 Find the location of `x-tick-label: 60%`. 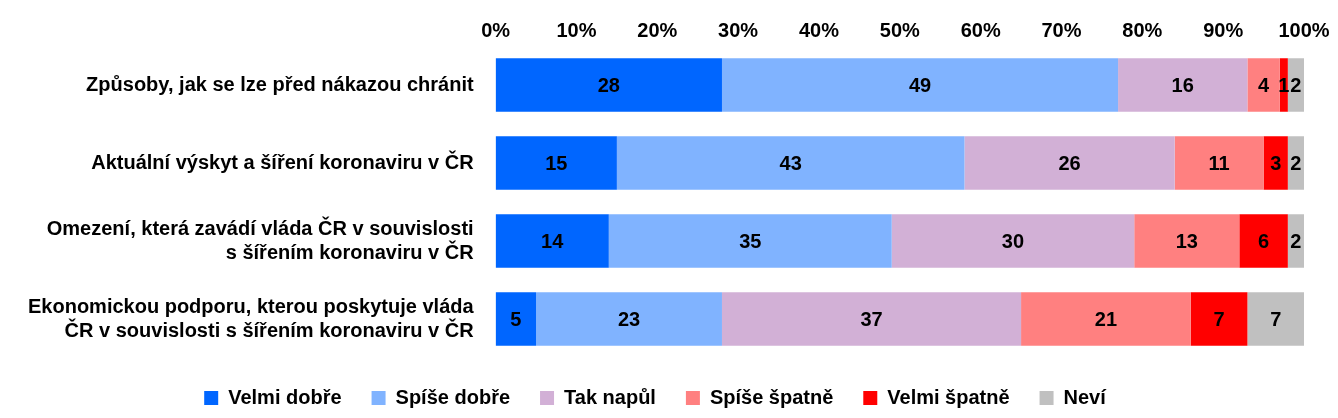

x-tick-label: 60% is located at coordinates (980, 29).